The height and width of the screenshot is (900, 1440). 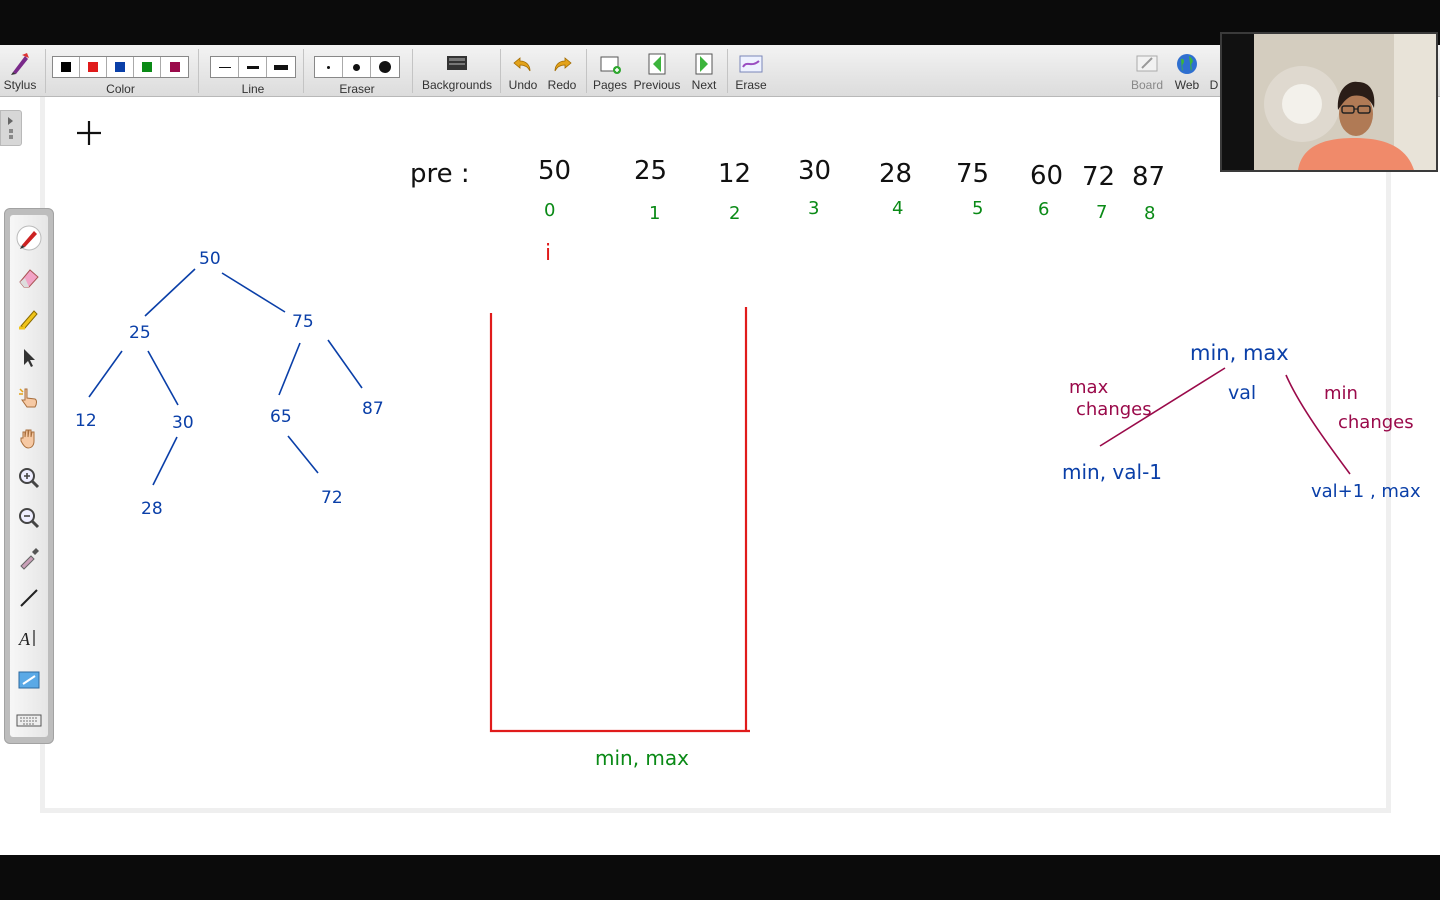 I want to click on tree-node: 72, so click(x=332, y=498).